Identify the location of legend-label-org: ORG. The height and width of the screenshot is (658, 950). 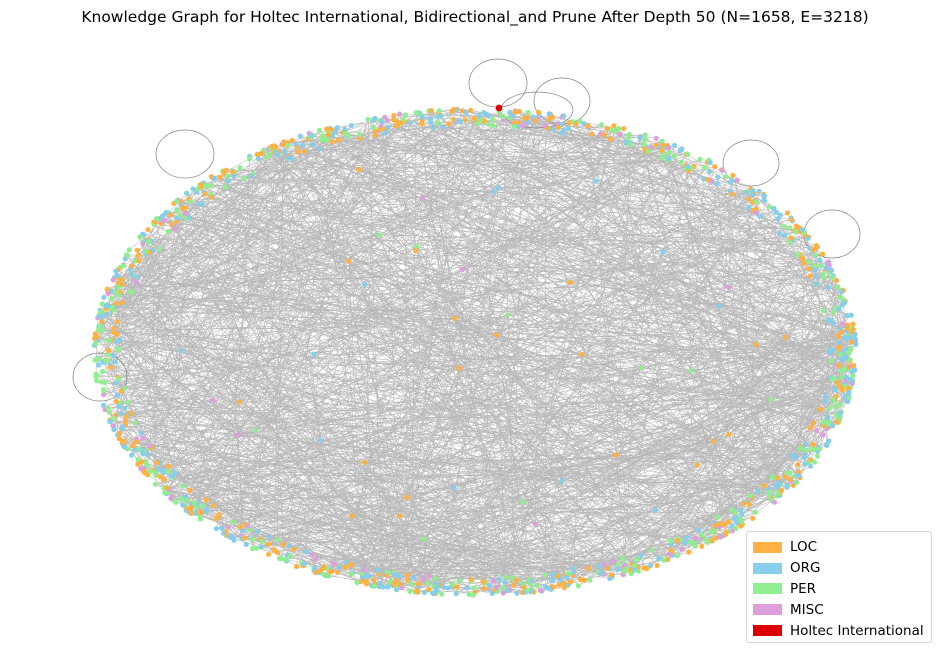
(805, 568).